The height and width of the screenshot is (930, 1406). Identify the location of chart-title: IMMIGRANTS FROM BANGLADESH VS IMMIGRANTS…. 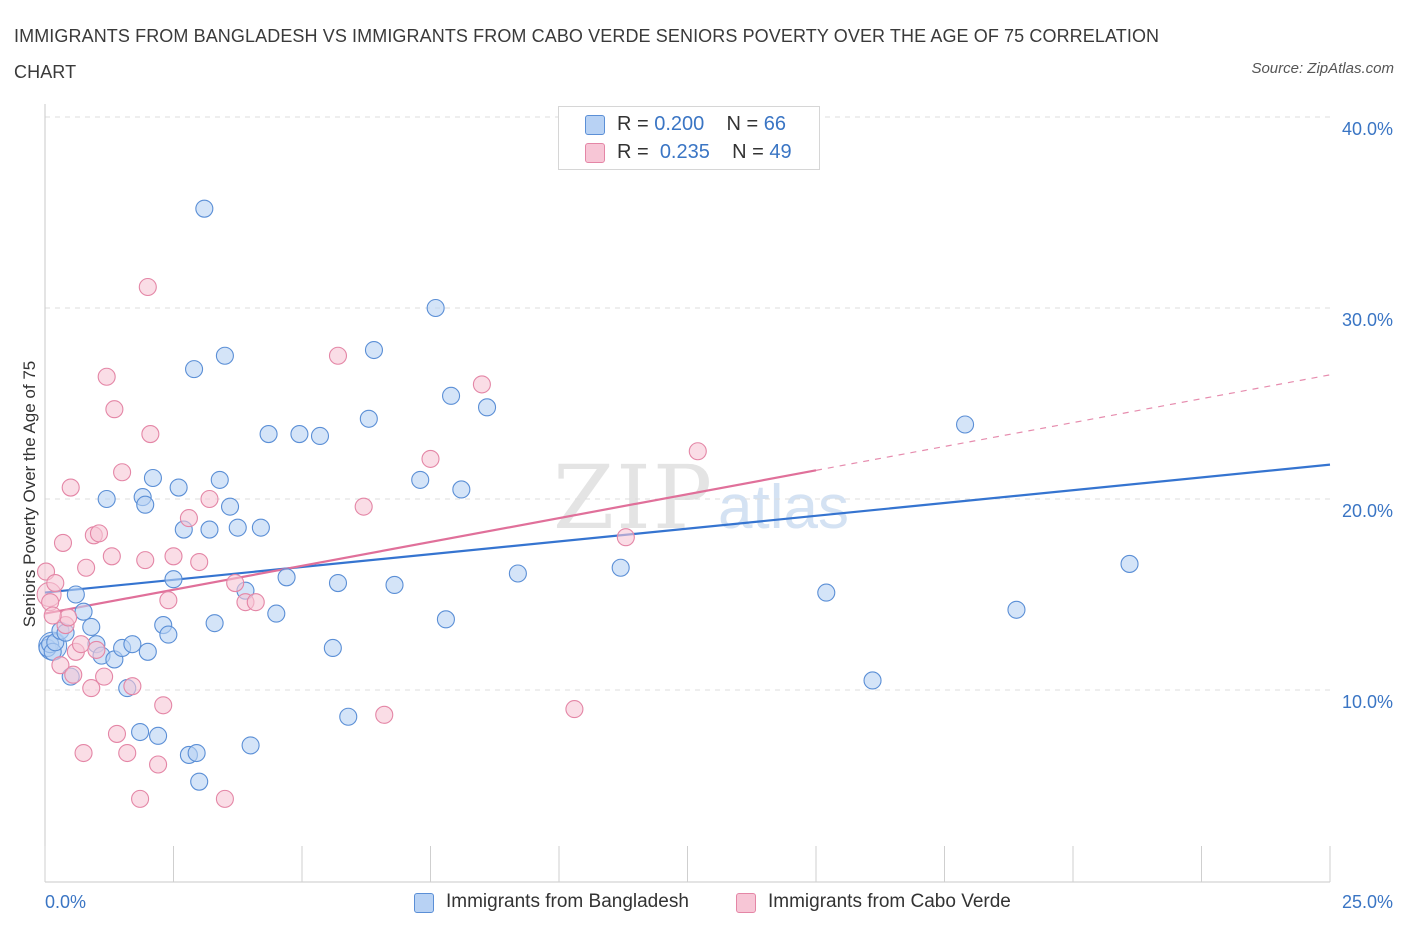
(587, 54).